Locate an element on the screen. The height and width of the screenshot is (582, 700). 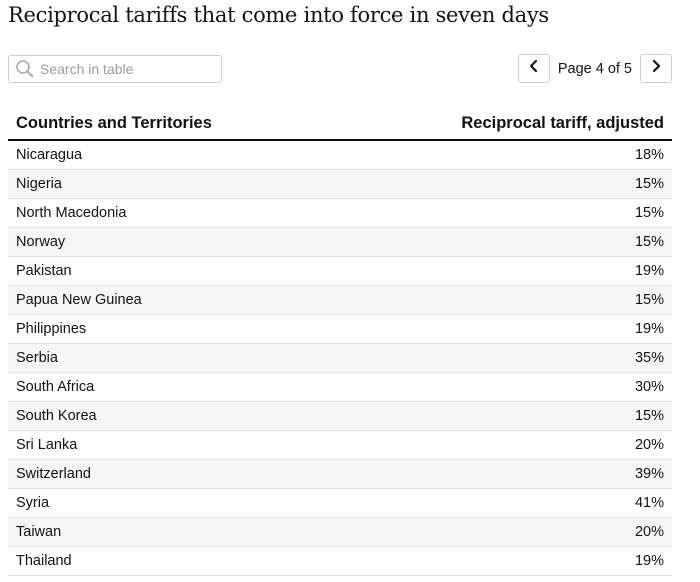
cell-country: South Korea is located at coordinates (171, 416).